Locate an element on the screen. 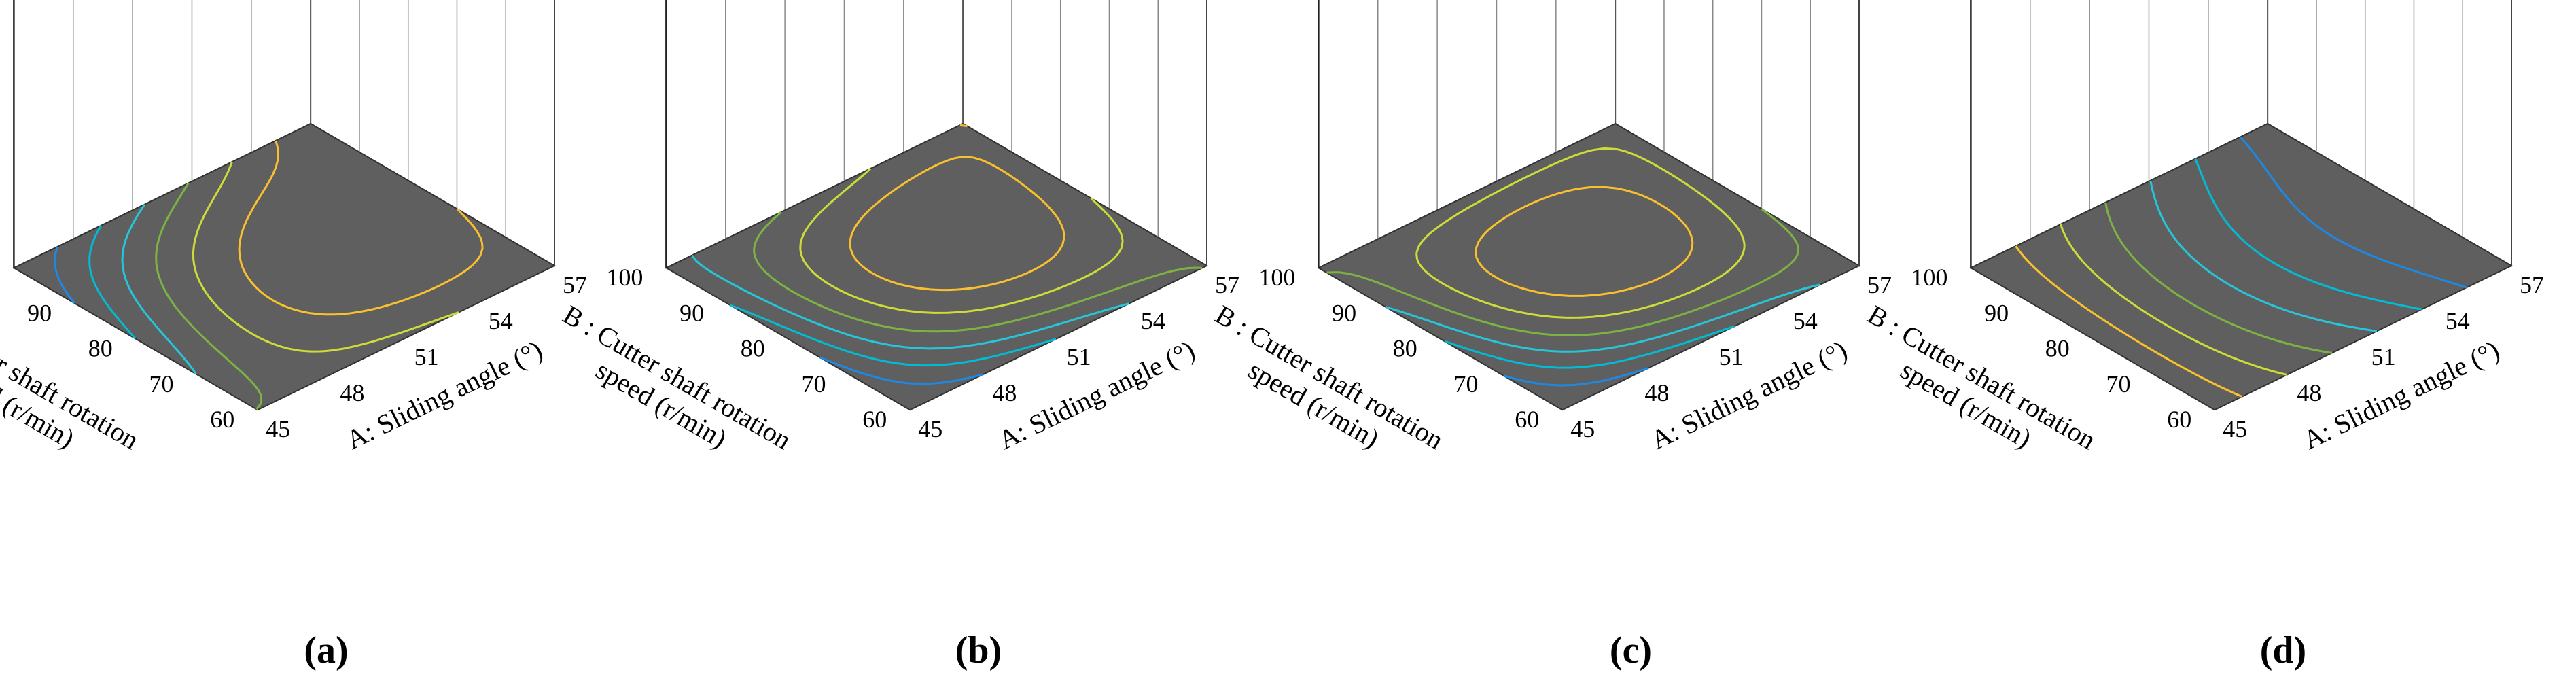 The image size is (2576, 683). panel-label: (c) is located at coordinates (1631, 650).